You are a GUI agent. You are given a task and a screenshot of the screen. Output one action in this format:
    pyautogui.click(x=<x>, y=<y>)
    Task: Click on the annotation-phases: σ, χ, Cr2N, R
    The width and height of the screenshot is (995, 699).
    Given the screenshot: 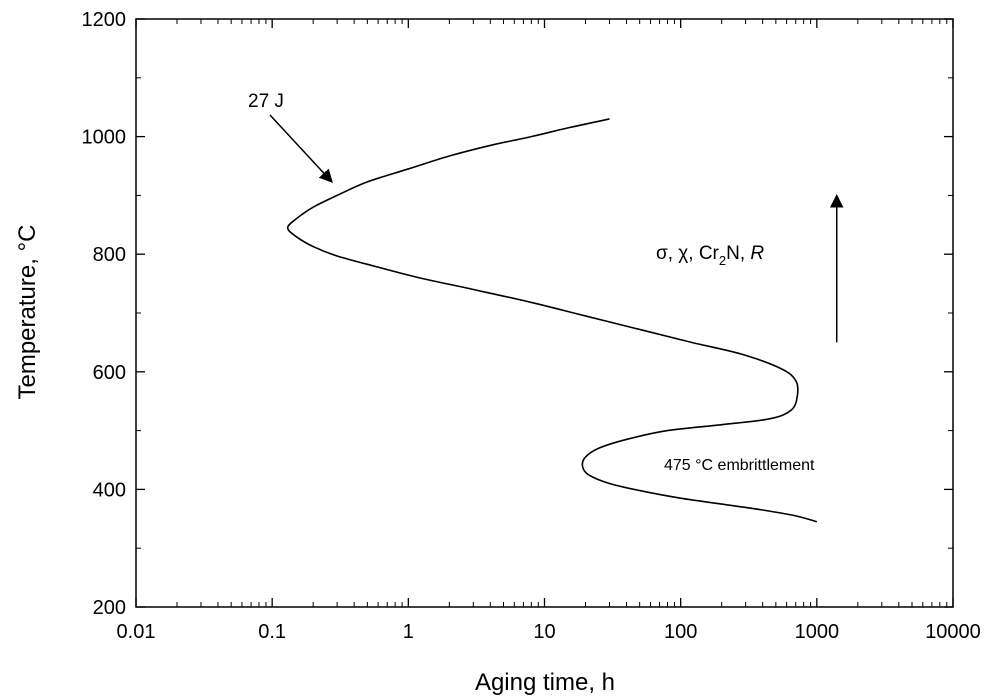 What is the action you would take?
    pyautogui.click(x=710, y=255)
    